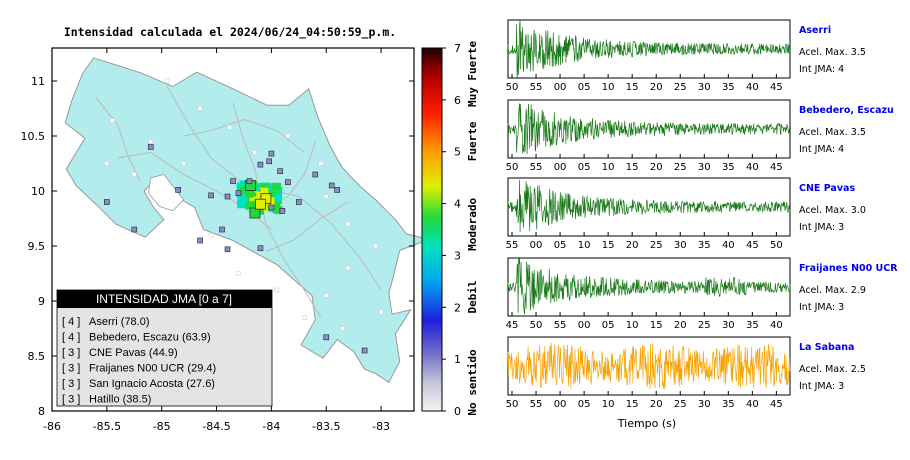 This screenshot has height=460, width=910. Describe the element at coordinates (832, 210) in the screenshot. I see `station-accel: Acel. Max. 3.0` at that location.